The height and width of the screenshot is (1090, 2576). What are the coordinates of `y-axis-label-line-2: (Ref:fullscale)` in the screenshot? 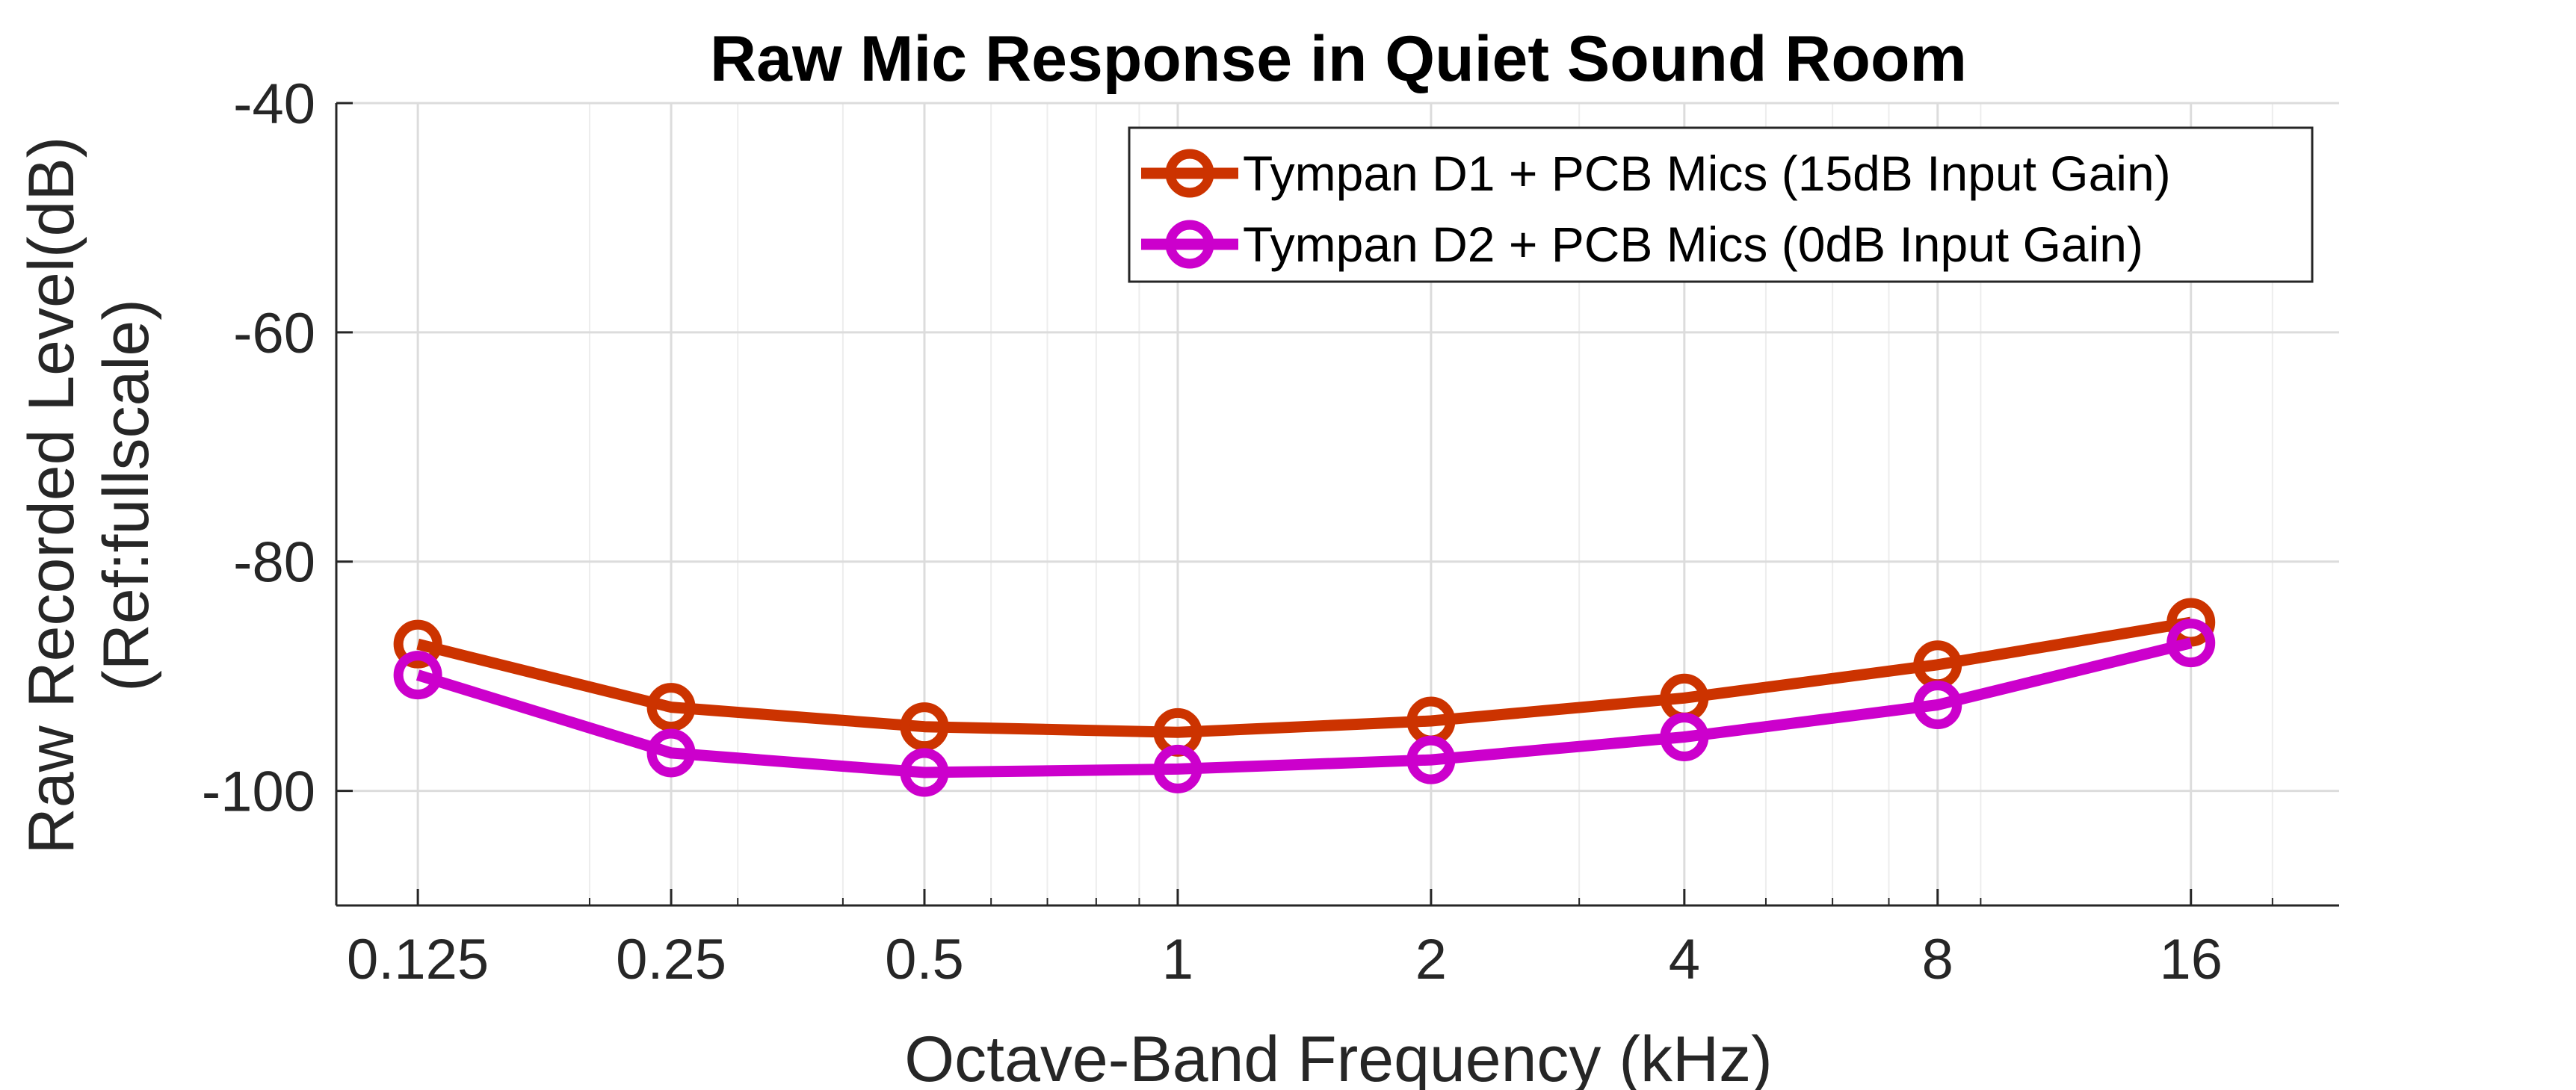 It's located at (126, 495).